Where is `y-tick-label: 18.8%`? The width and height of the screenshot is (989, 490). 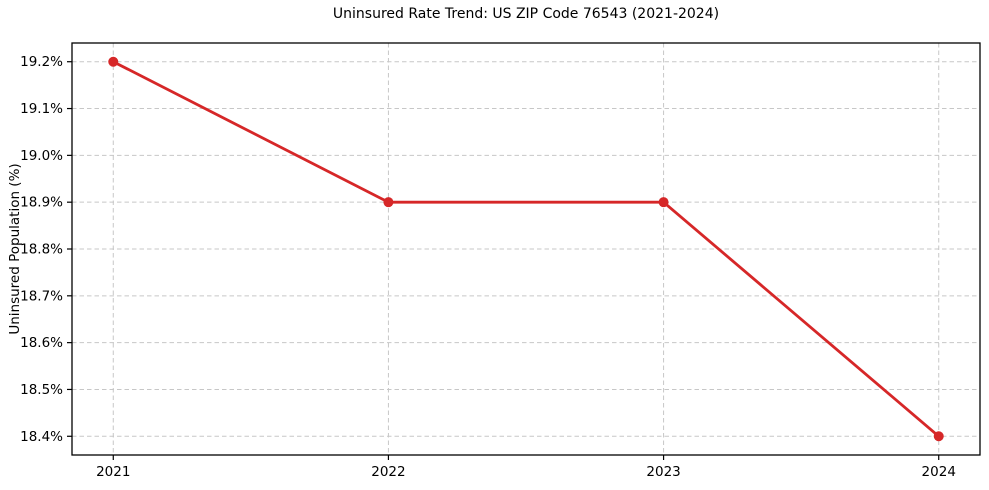
y-tick-label: 18.8% is located at coordinates (41, 250).